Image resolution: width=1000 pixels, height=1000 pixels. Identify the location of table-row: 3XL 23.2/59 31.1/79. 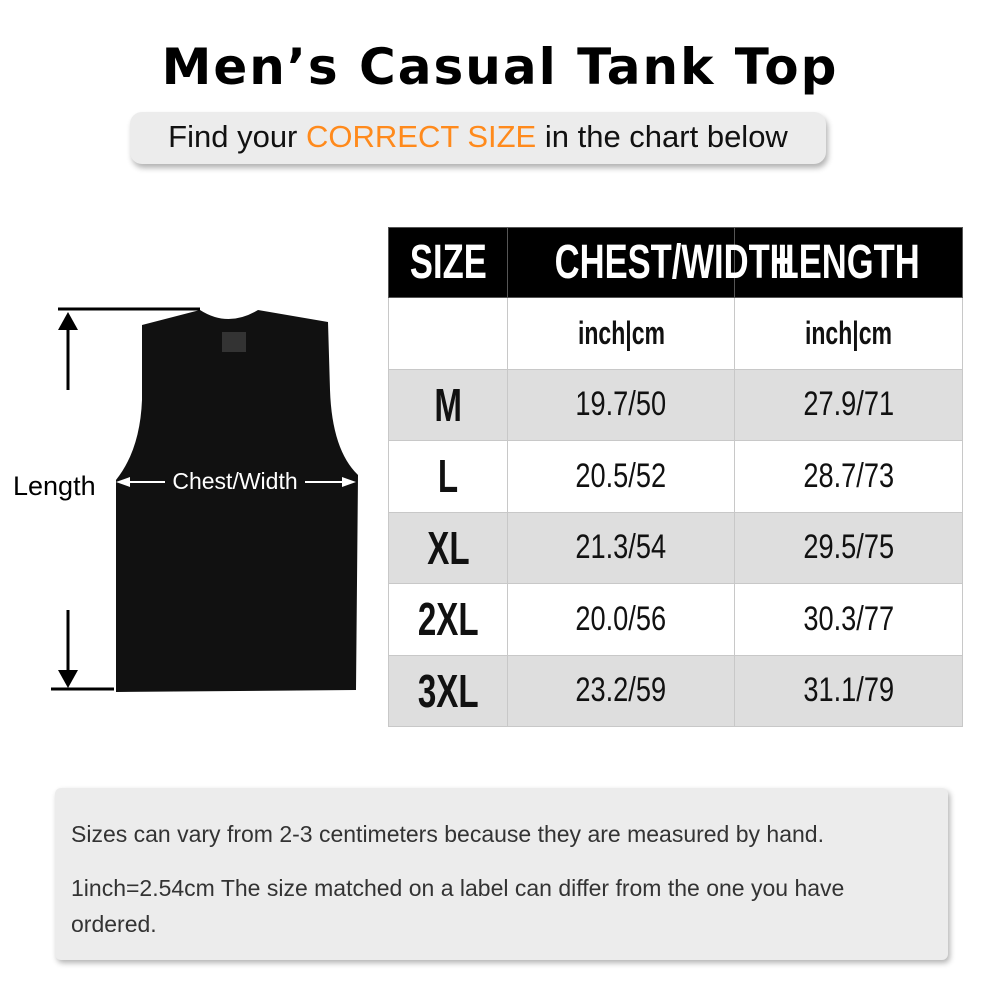
(675, 690).